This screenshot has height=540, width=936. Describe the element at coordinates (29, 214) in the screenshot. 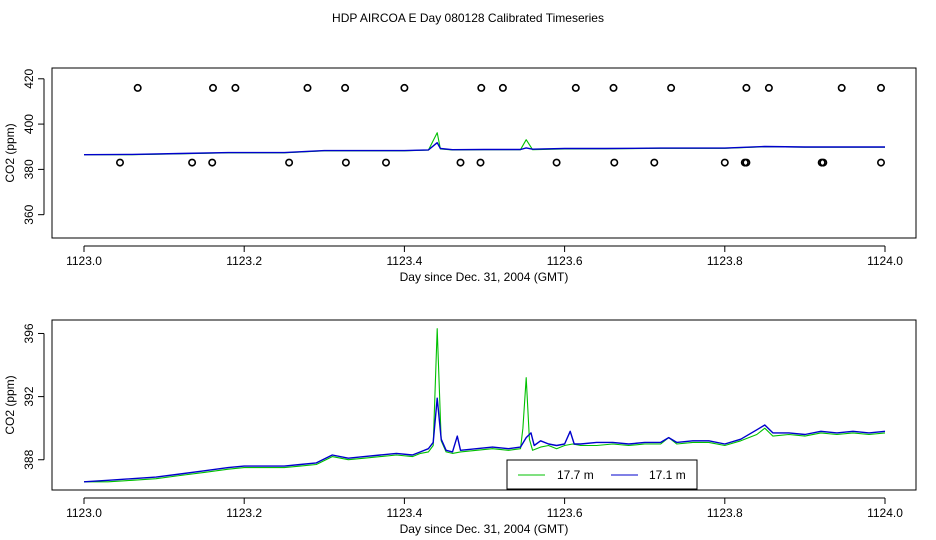

I see `top-y-tick-label: 360` at that location.